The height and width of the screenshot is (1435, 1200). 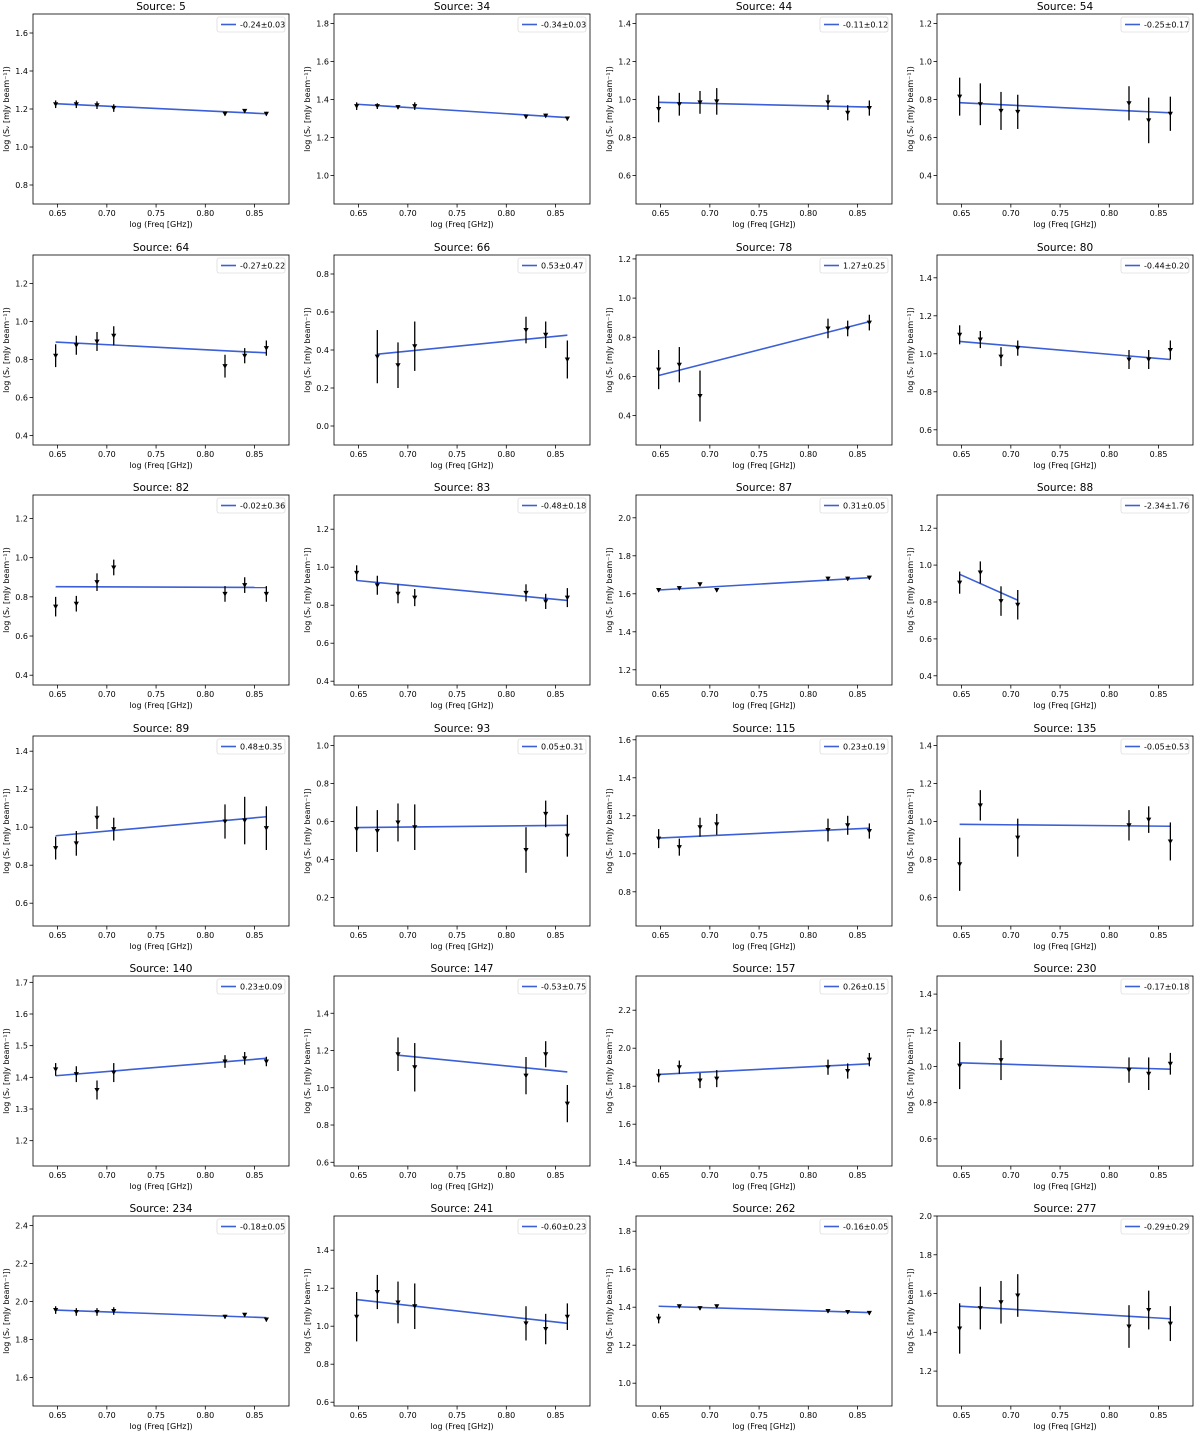 I want to click on y-tick-label: 1.0, so click(x=925, y=1066).